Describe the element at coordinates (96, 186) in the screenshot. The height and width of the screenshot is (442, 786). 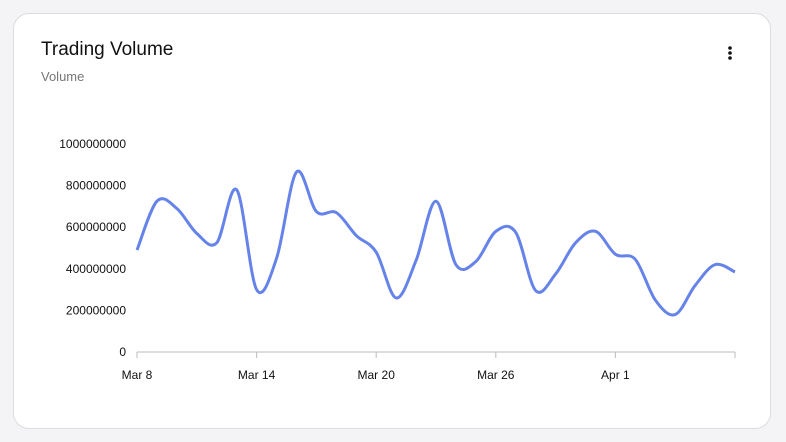
I see `y-tick-label: 800000000` at that location.